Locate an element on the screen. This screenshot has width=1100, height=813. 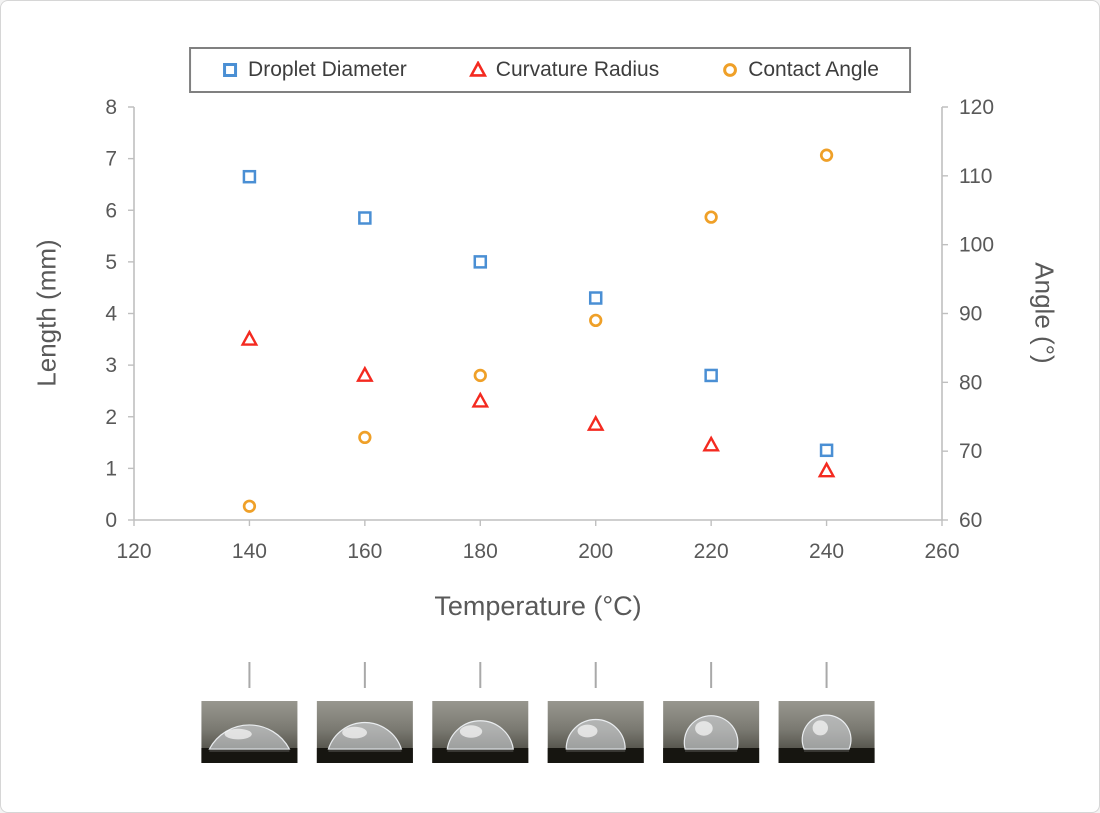
left-axis-tick-label: 4 is located at coordinates (111, 314).